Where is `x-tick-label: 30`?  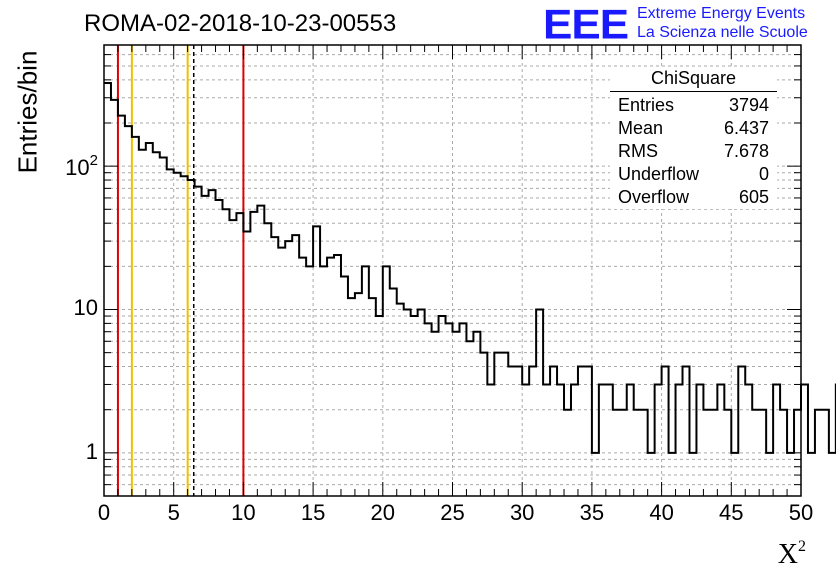 x-tick-label: 30 is located at coordinates (522, 512).